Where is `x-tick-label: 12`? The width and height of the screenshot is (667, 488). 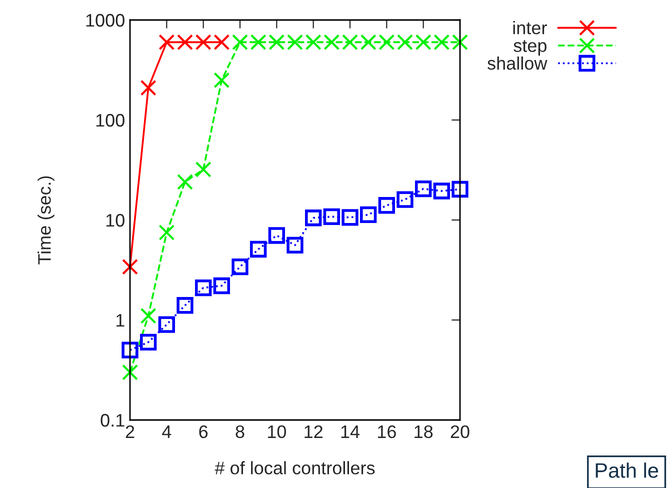 x-tick-label: 12 is located at coordinates (313, 431).